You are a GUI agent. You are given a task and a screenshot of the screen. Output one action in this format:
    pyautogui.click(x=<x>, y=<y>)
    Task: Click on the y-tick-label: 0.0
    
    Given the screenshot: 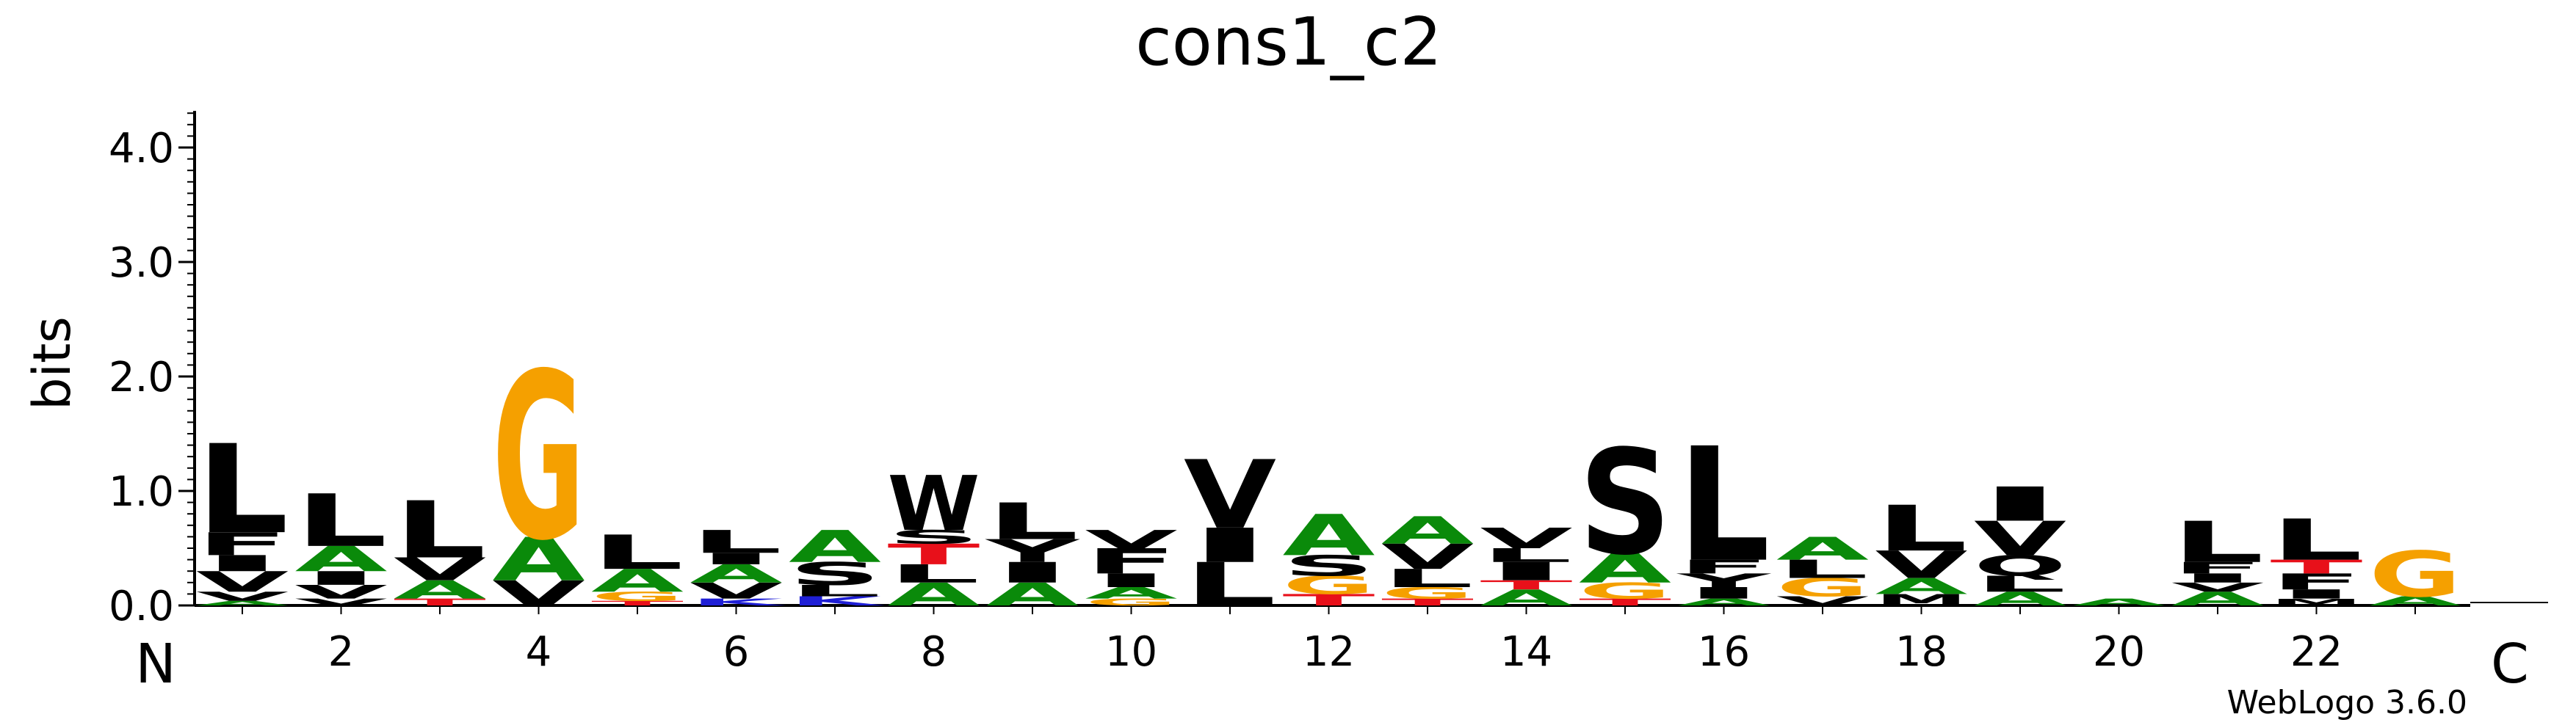 What is the action you would take?
    pyautogui.click(x=141, y=606)
    